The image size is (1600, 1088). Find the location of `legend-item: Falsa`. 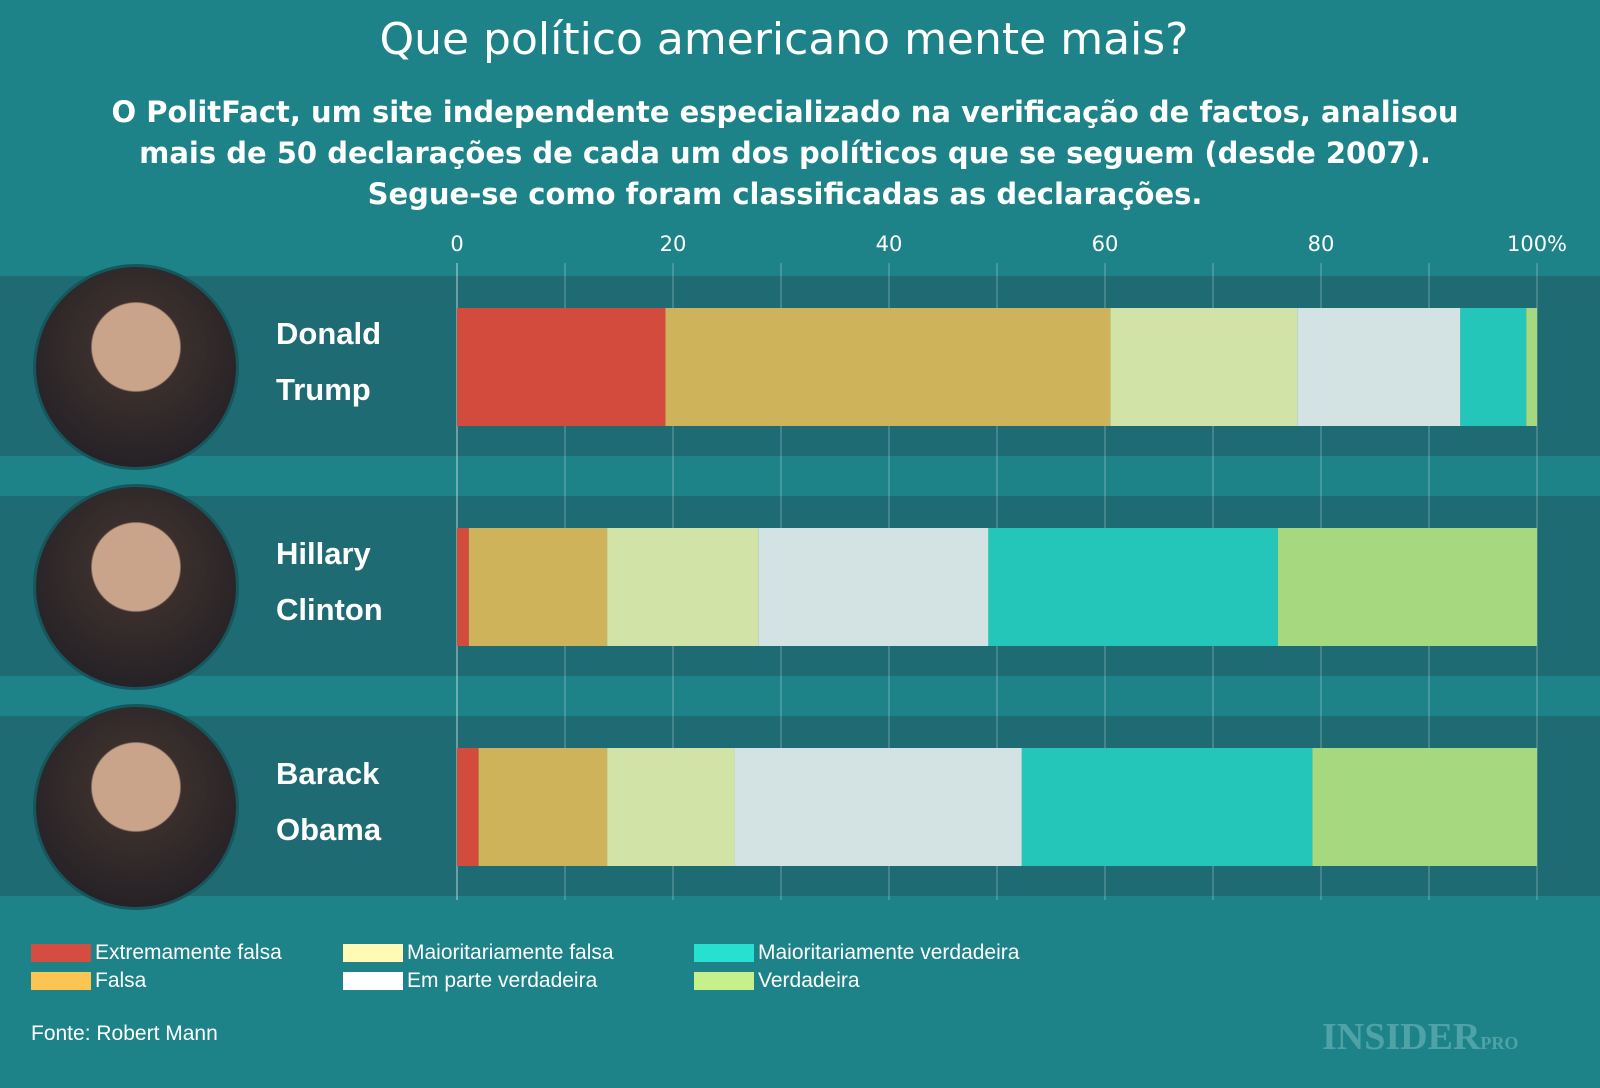

legend-item: Falsa is located at coordinates (88, 981).